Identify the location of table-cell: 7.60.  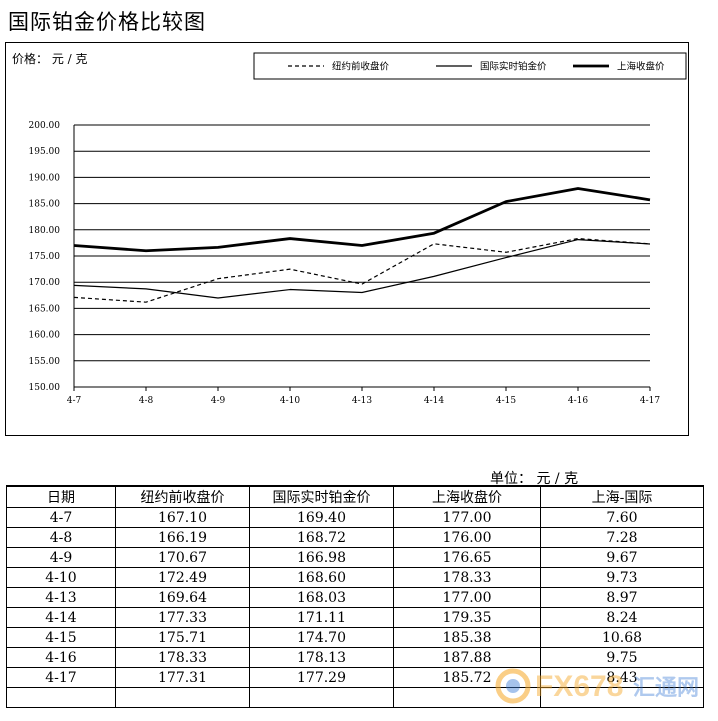
(622, 517).